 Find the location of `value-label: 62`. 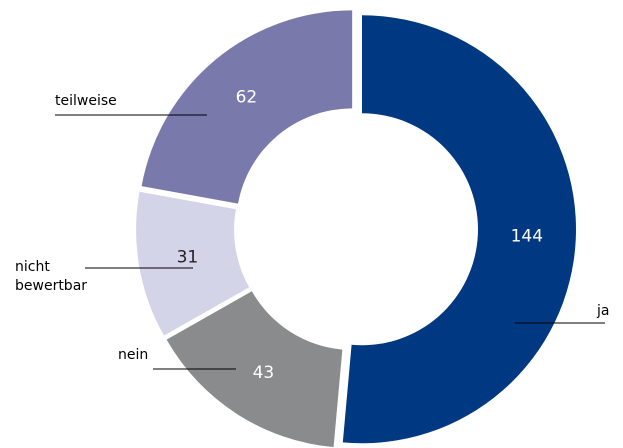

value-label: 62 is located at coordinates (247, 98).